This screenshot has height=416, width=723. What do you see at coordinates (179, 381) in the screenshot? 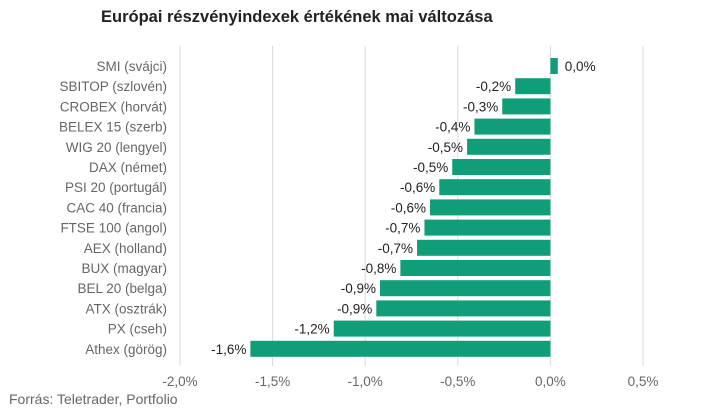
I see `x-tick-label: -2,0%` at bounding box center [179, 381].